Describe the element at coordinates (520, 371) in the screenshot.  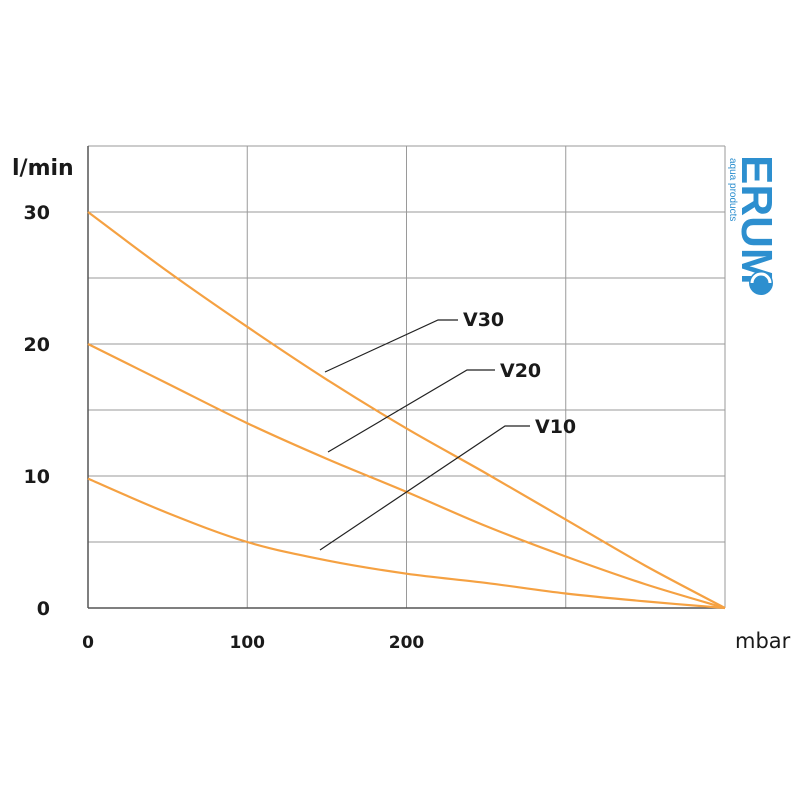
I see `series-label-v20: V20` at that location.